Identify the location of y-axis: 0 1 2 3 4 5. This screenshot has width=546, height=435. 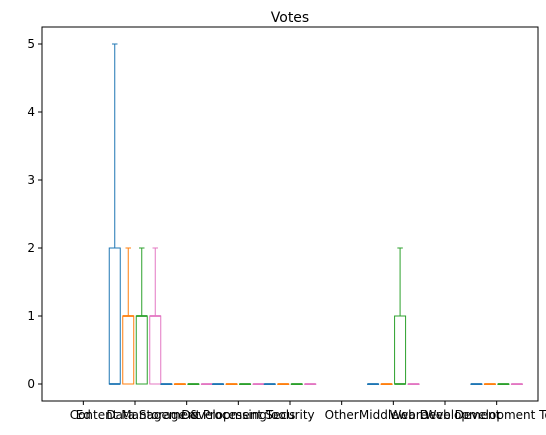
(34, 214).